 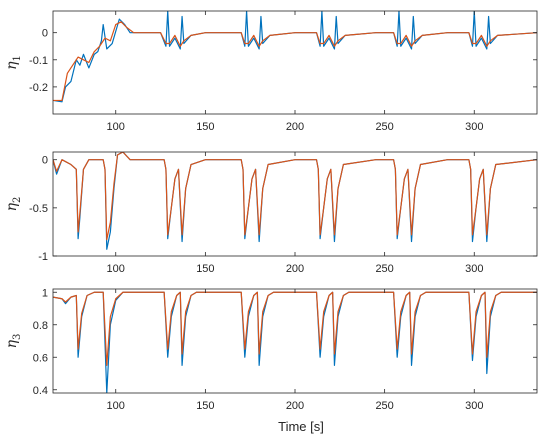 What do you see at coordinates (384, 406) in the screenshot?
I see `panel-3-xtick-label: 250` at bounding box center [384, 406].